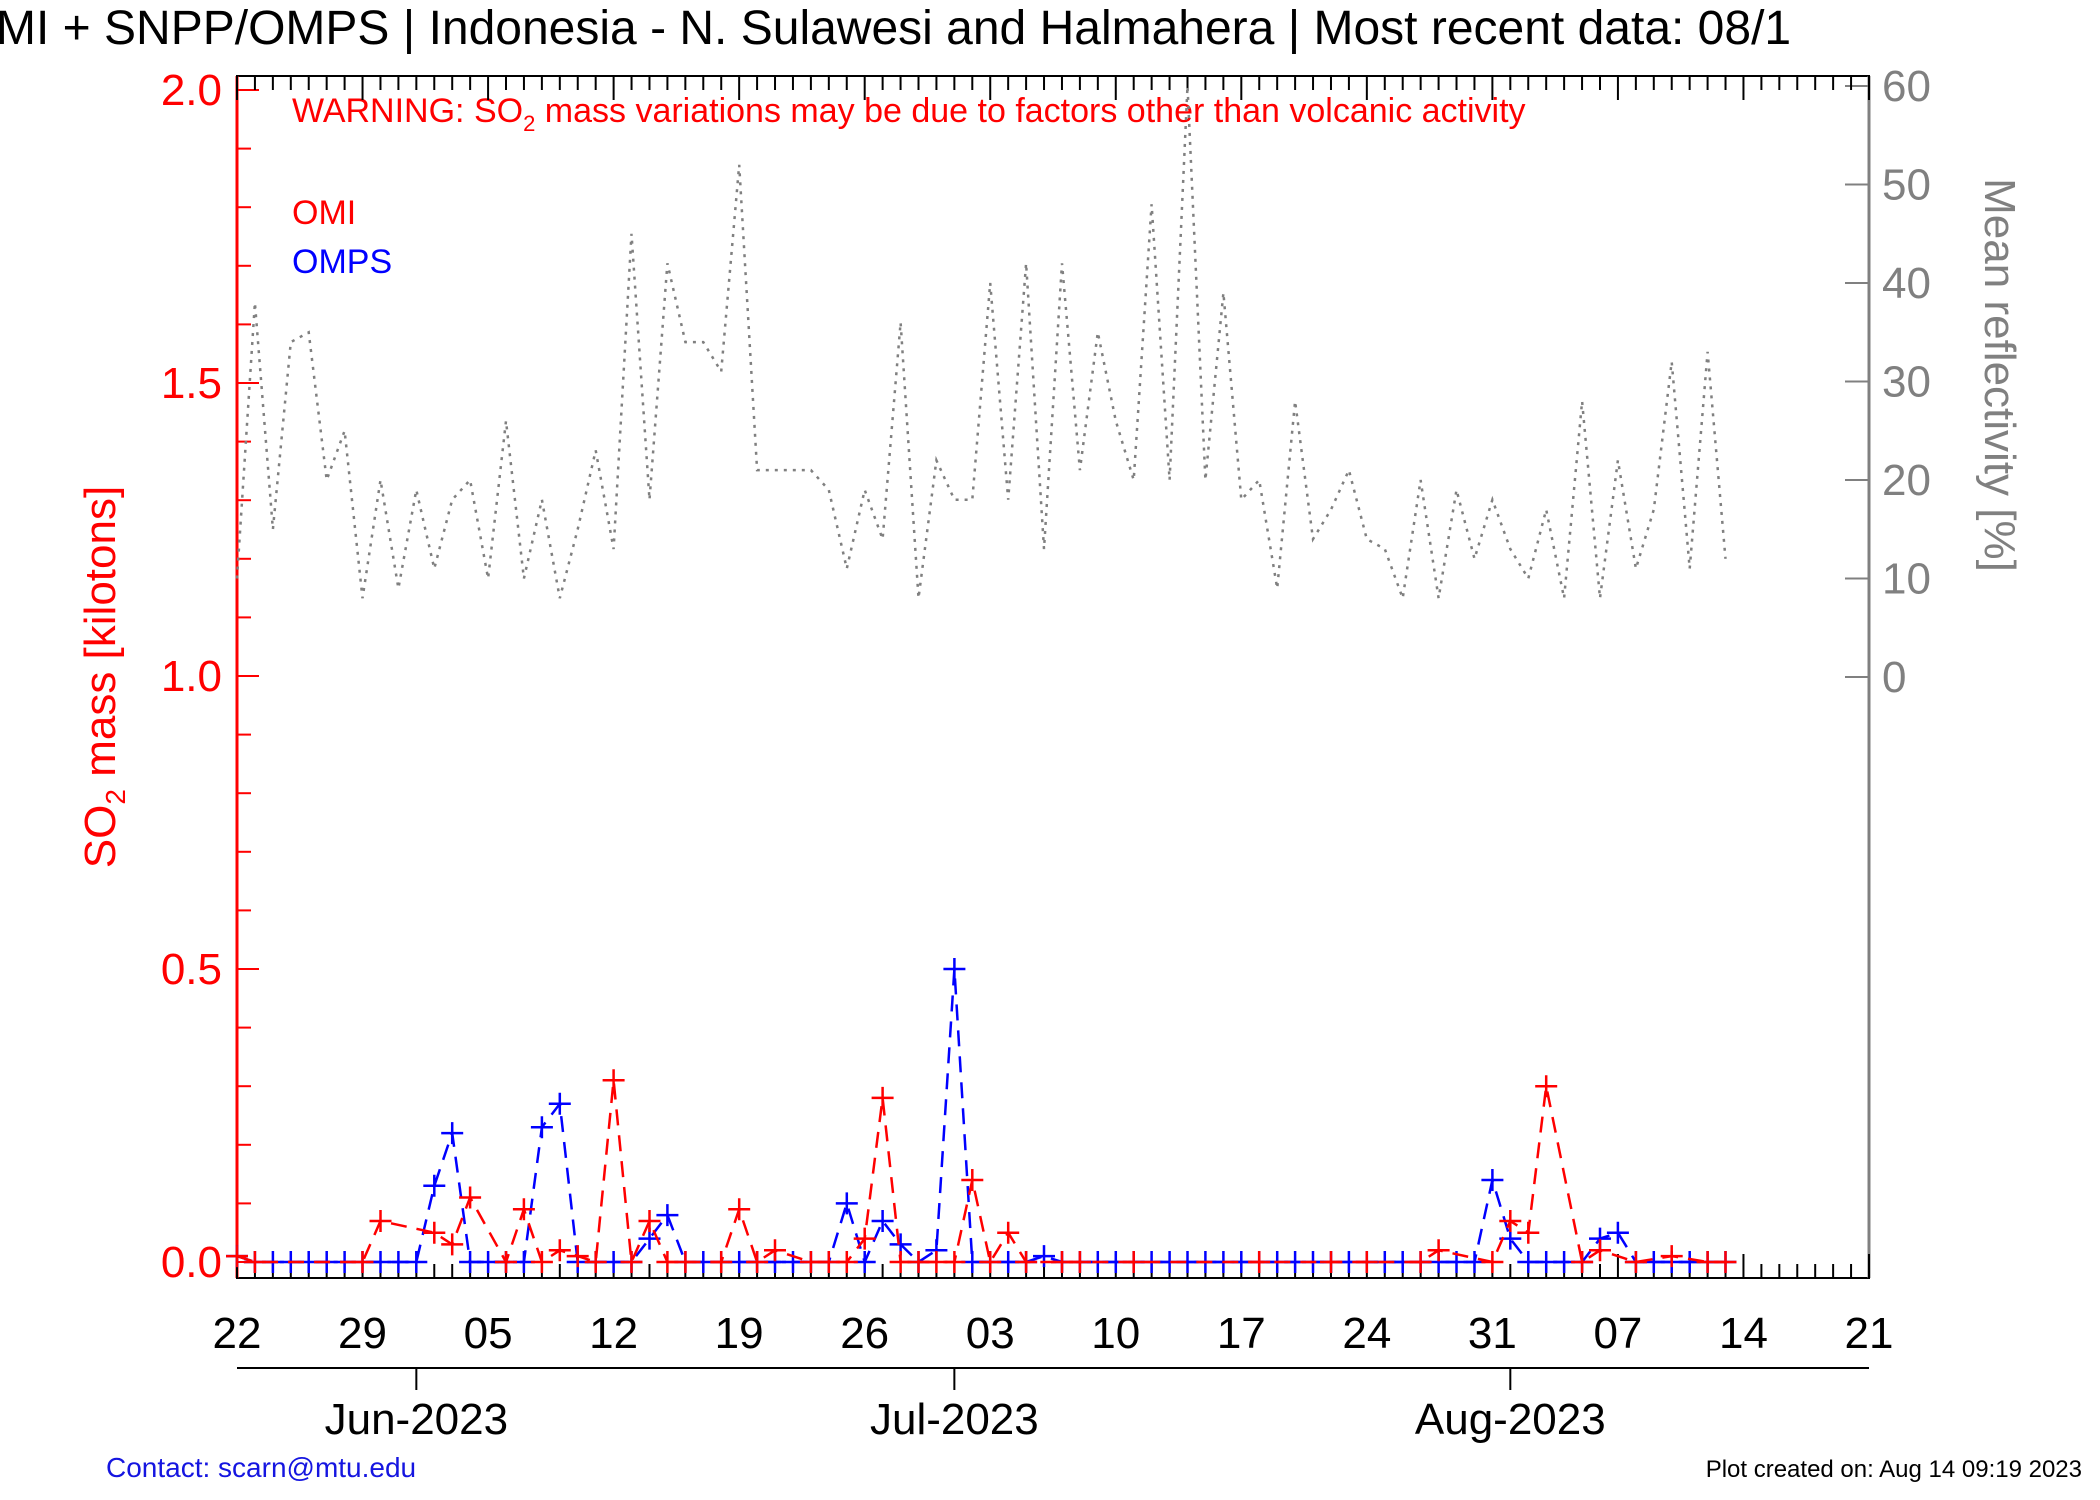 The image size is (2100, 1500). What do you see at coordinates (864, 1333) in the screenshot?
I see `x-tick-label: 26` at bounding box center [864, 1333].